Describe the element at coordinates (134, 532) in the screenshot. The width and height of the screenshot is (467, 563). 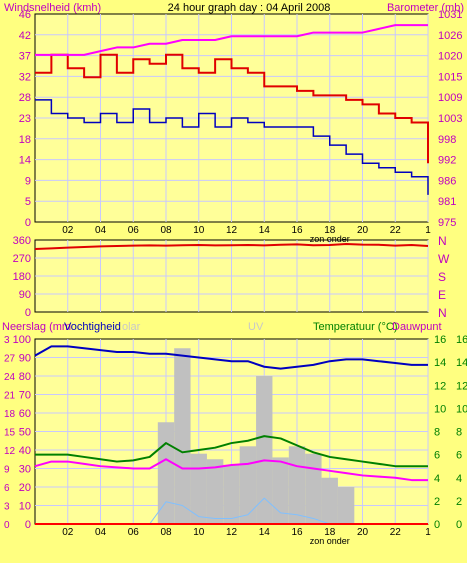
I see `x-tick-label: 06` at that location.